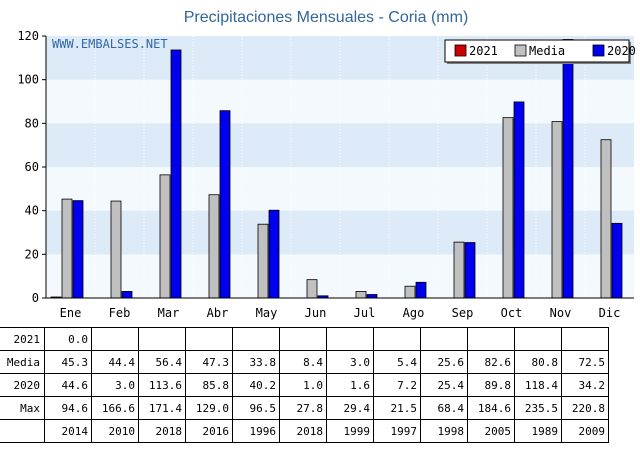  Describe the element at coordinates (32, 254) in the screenshot. I see `y-tick-label: 20` at that location.